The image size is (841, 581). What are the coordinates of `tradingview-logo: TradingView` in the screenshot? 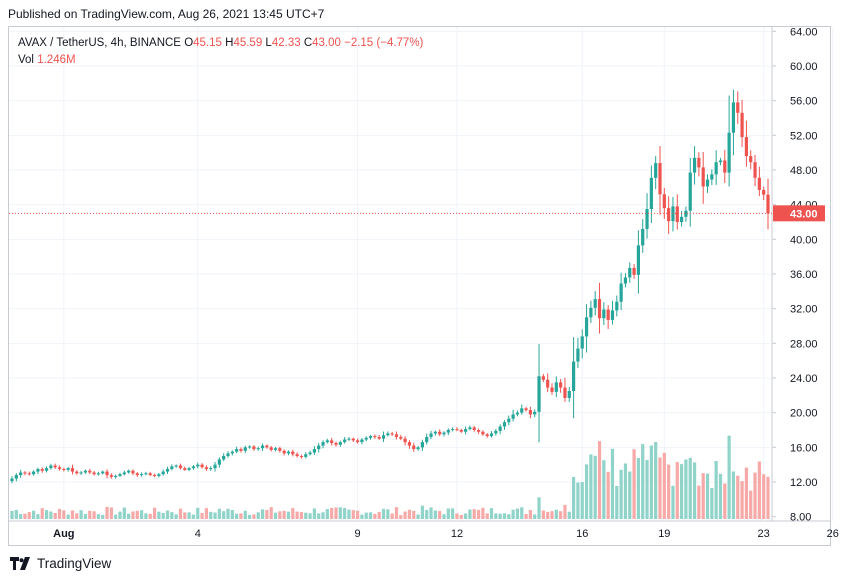 It's located at (60, 563).